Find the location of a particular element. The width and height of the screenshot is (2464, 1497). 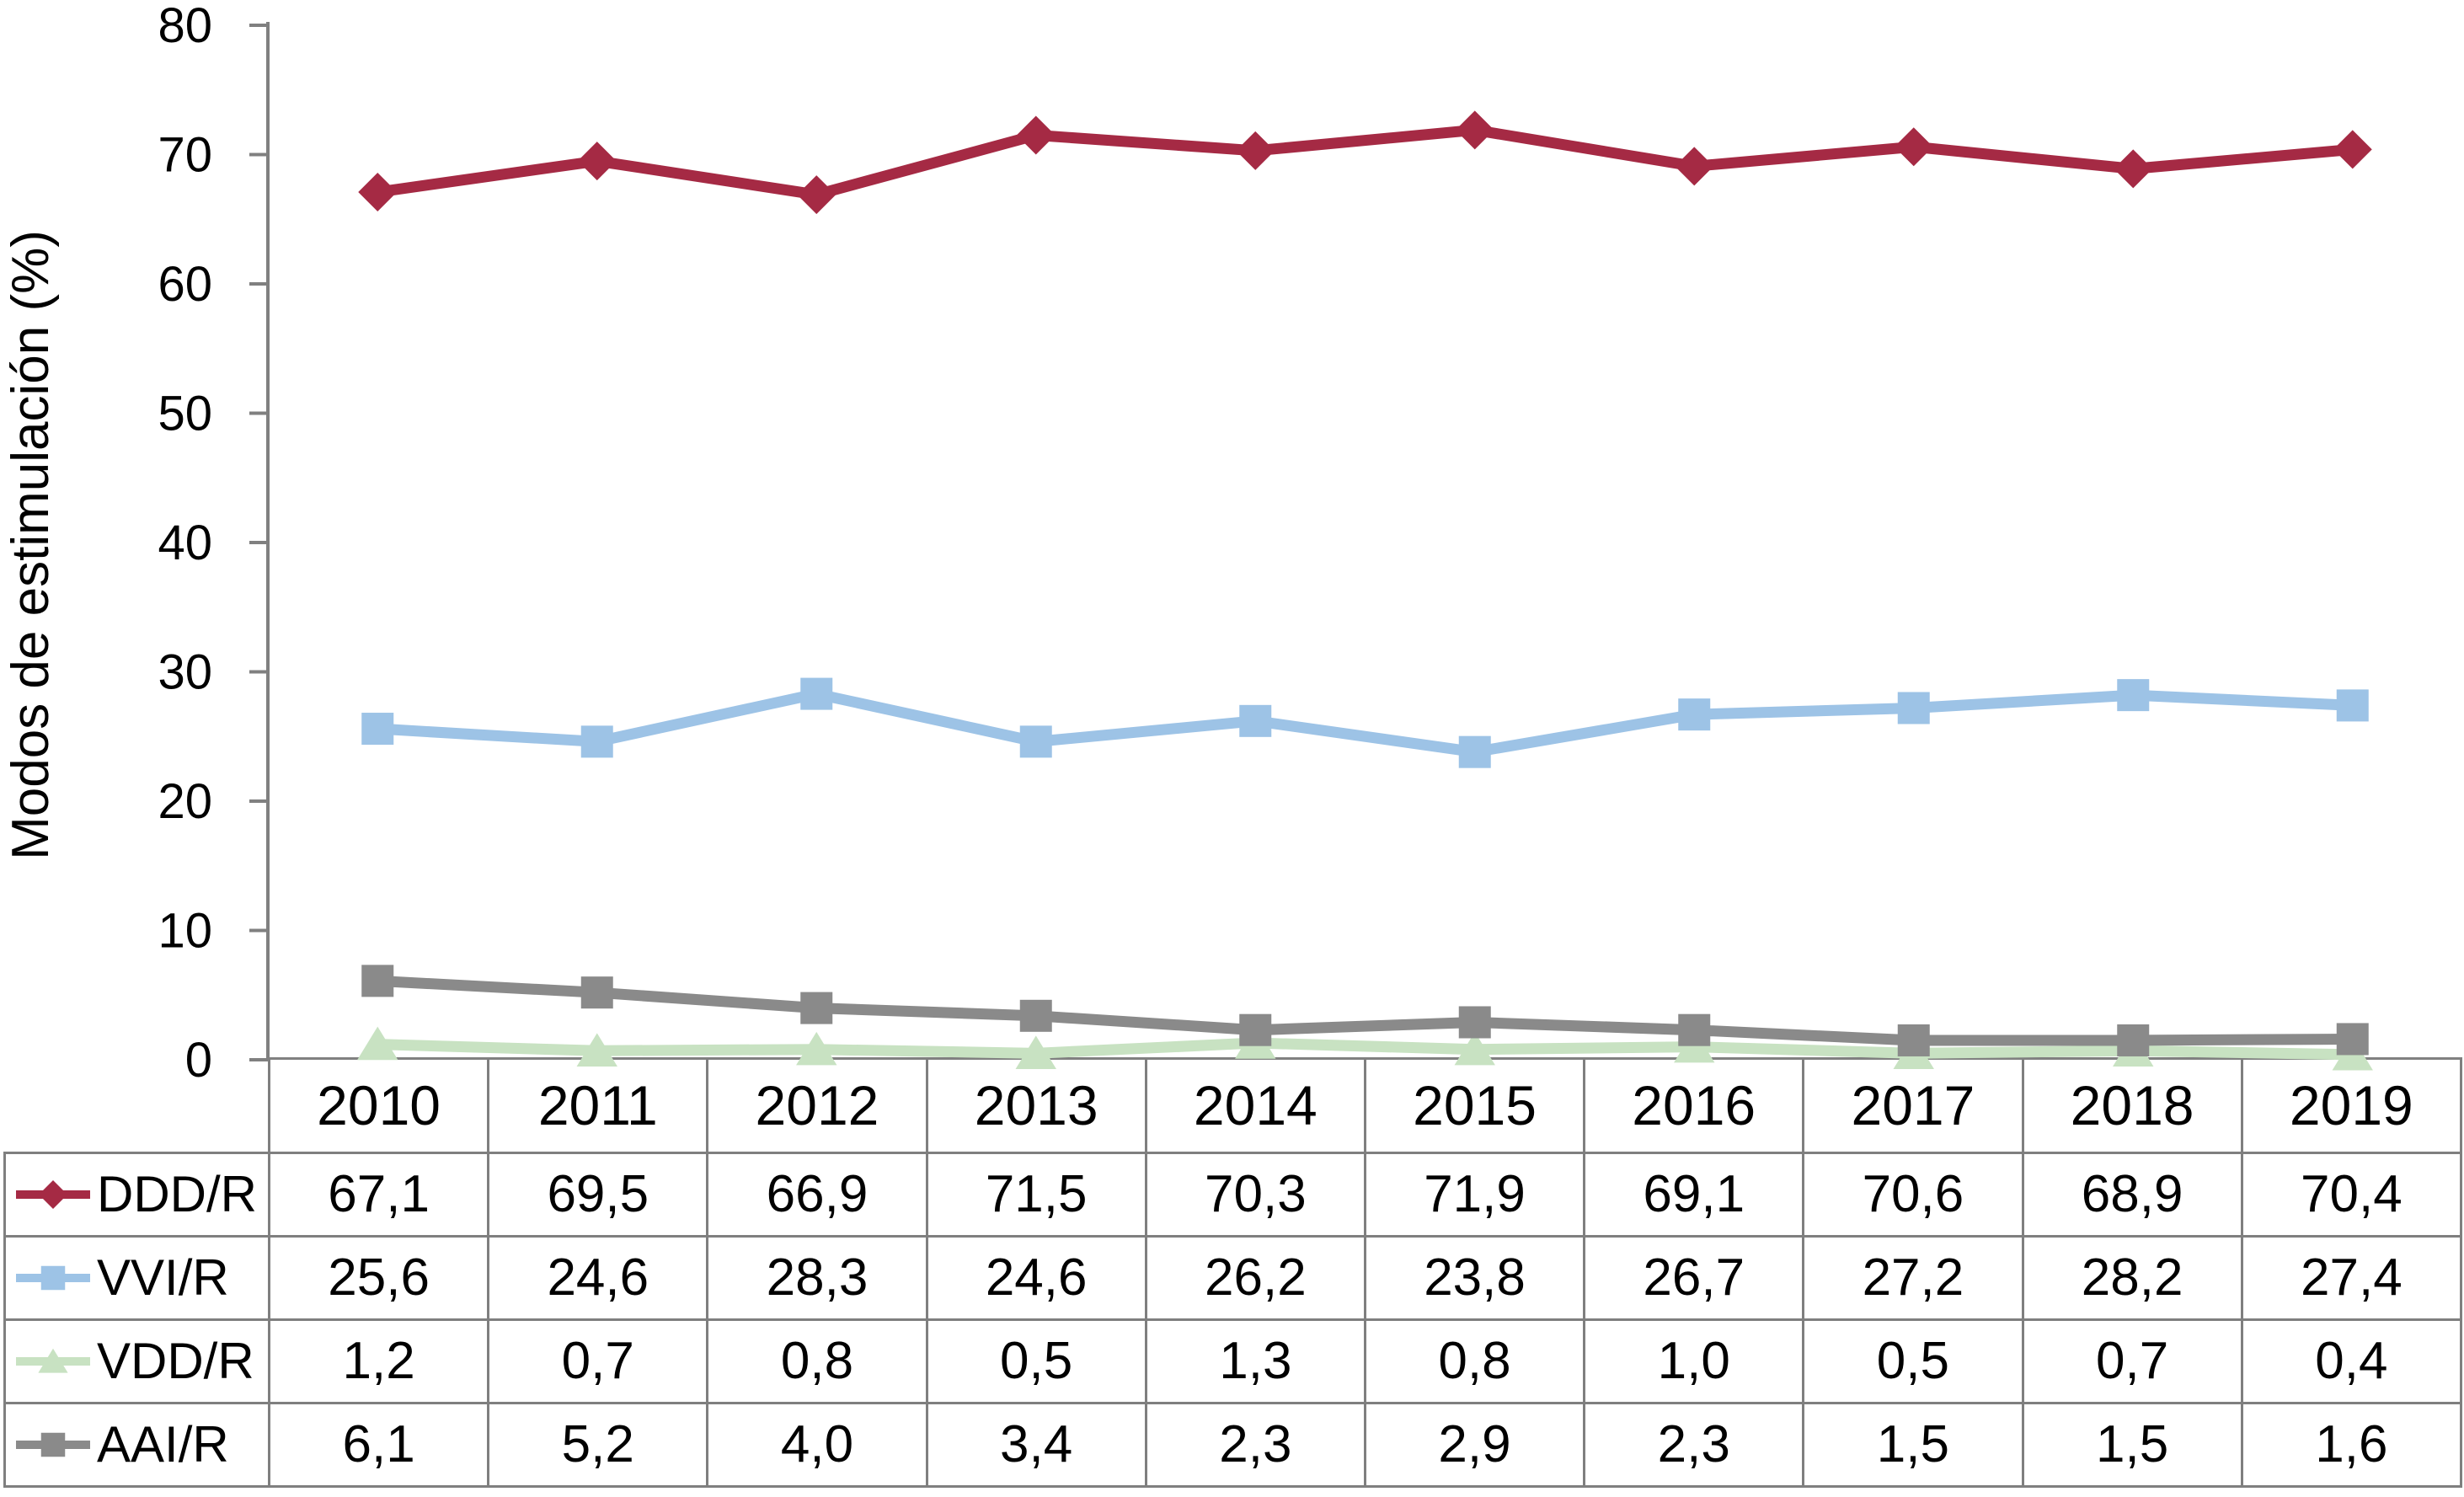

data-point-aai-r-2012 is located at coordinates (817, 1008).